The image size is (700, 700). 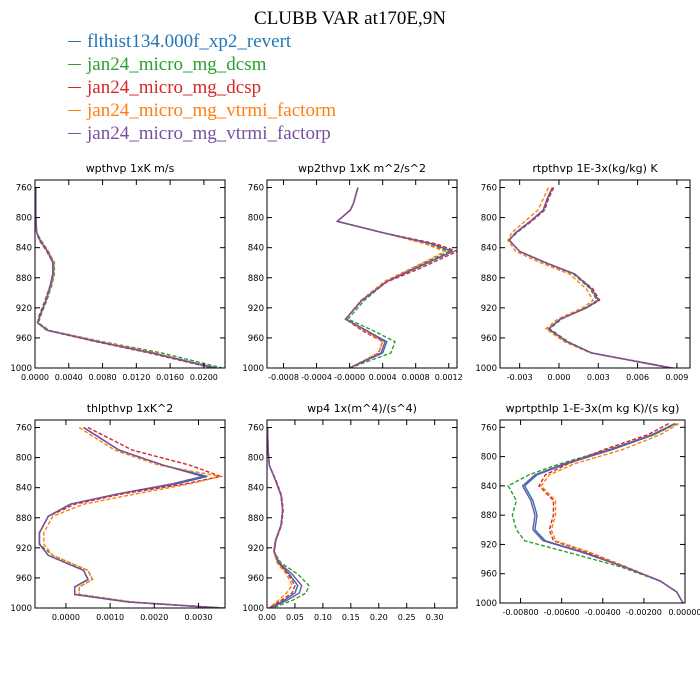 What do you see at coordinates (130, 408) in the screenshot?
I see `panel-title: thlpthvp 1xK^2` at bounding box center [130, 408].